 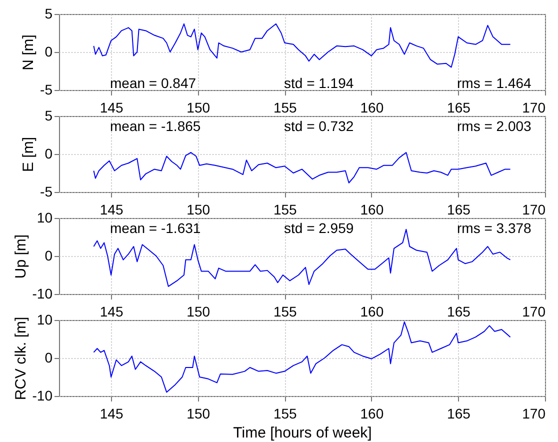 I want to click on y-axis-title: RCV clk. [m], so click(x=21, y=358).